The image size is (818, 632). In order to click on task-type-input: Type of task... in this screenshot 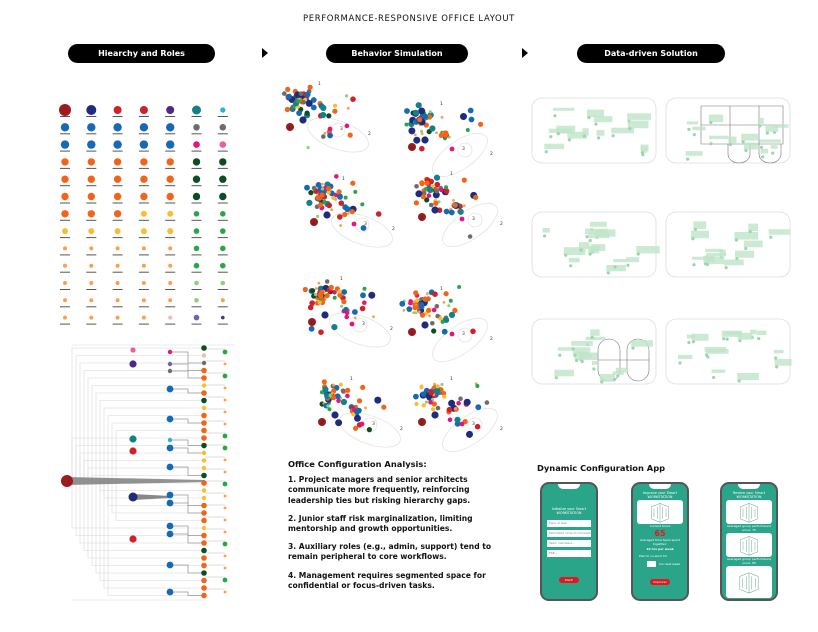, I will do `click(569, 523)`.